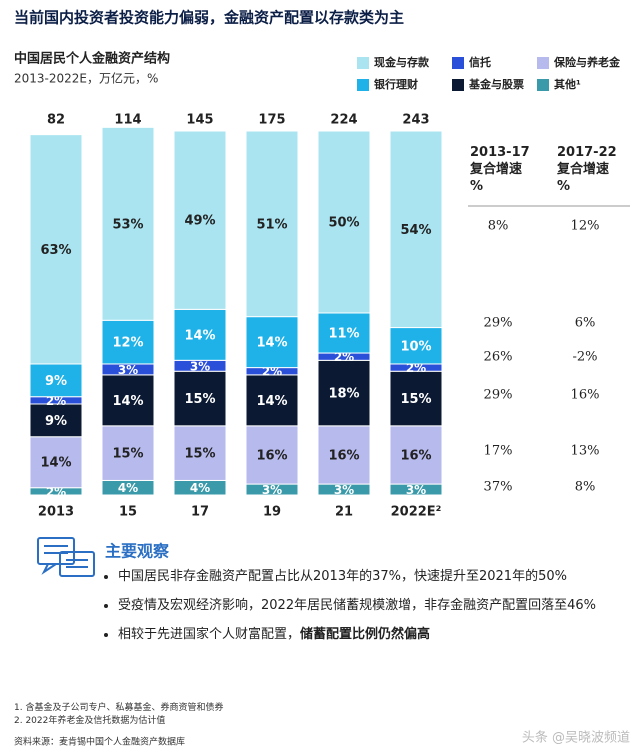  What do you see at coordinates (585, 226) in the screenshot?
I see `table-cell: 12%` at bounding box center [585, 226].